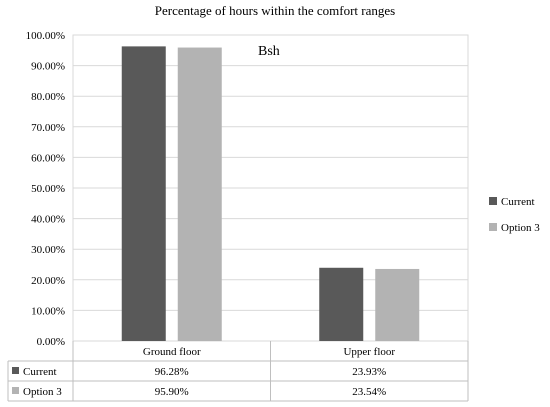 This screenshot has height=407, width=550. What do you see at coordinates (172, 352) in the screenshot?
I see `x-category-label: Ground floor` at bounding box center [172, 352].